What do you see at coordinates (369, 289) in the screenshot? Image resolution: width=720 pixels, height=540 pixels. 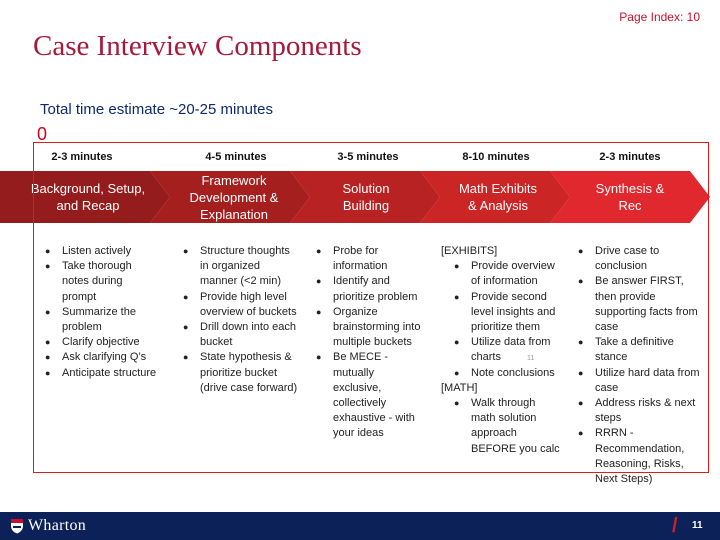 I see `list-item: Identify and prioritize problem` at bounding box center [369, 289].